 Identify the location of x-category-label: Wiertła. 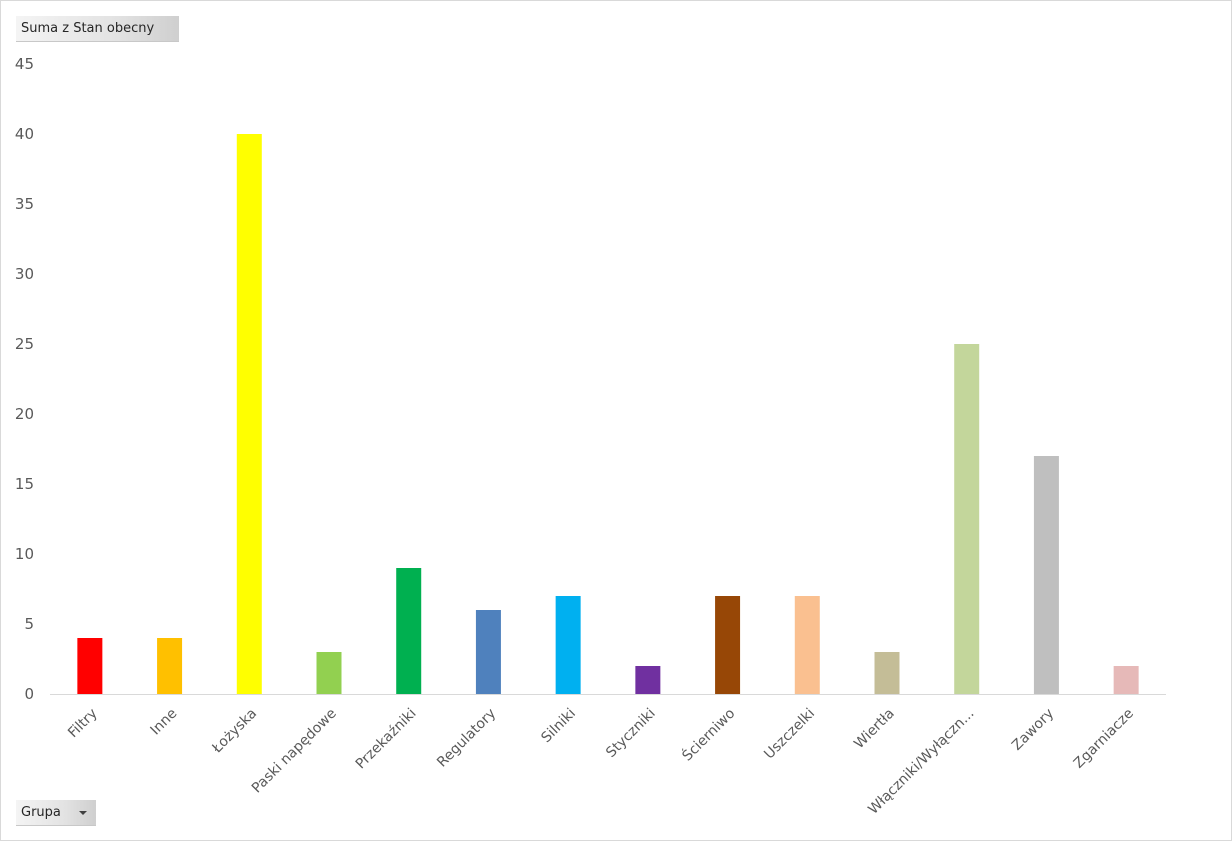
(874, 729).